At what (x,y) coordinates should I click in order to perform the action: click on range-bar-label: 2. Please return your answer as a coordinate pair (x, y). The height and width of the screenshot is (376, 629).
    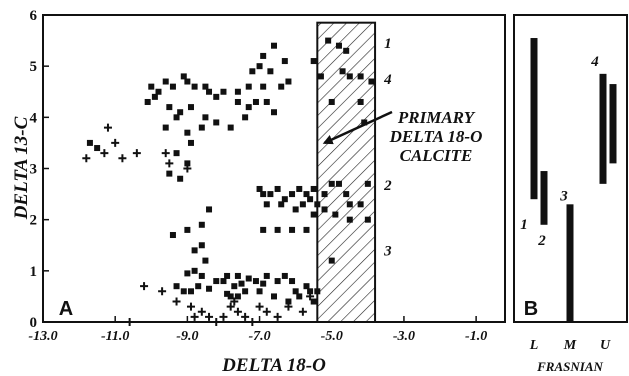
    Looking at the image, I should click on (541, 241).